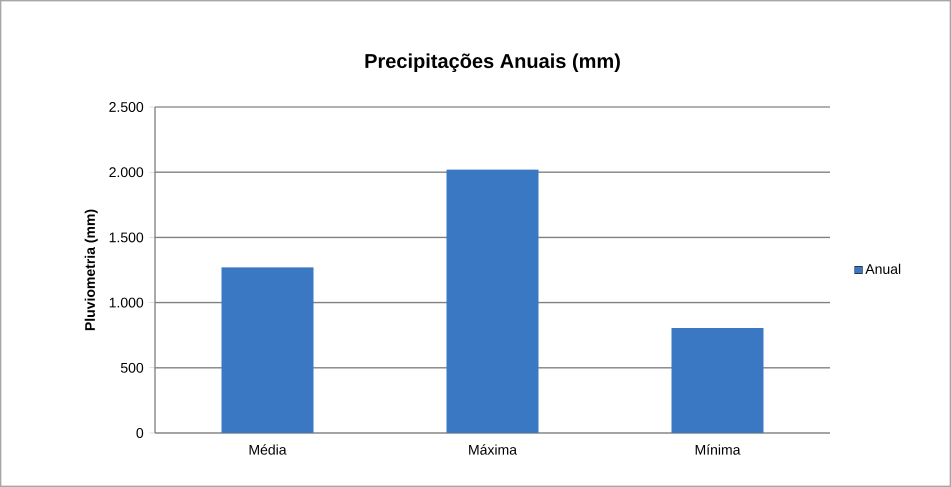 This screenshot has height=487, width=951. What do you see at coordinates (718, 449) in the screenshot?
I see `x-tick-label: Mínima` at bounding box center [718, 449].